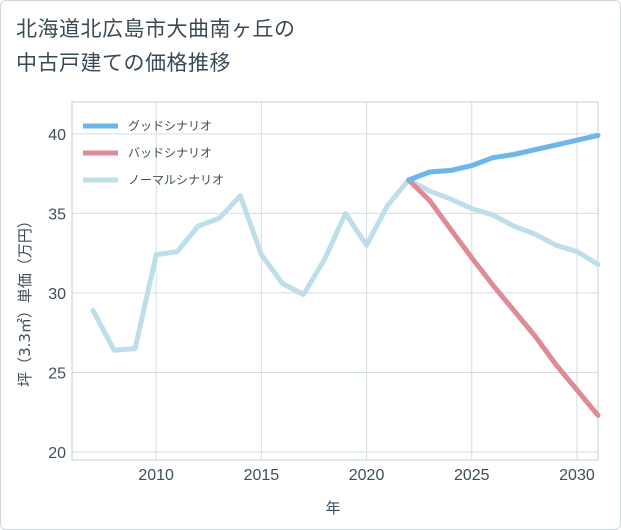 This screenshot has height=530, width=621. Describe the element at coordinates (503, 157) in the screenshot. I see `series-line-good-scenario` at that location.